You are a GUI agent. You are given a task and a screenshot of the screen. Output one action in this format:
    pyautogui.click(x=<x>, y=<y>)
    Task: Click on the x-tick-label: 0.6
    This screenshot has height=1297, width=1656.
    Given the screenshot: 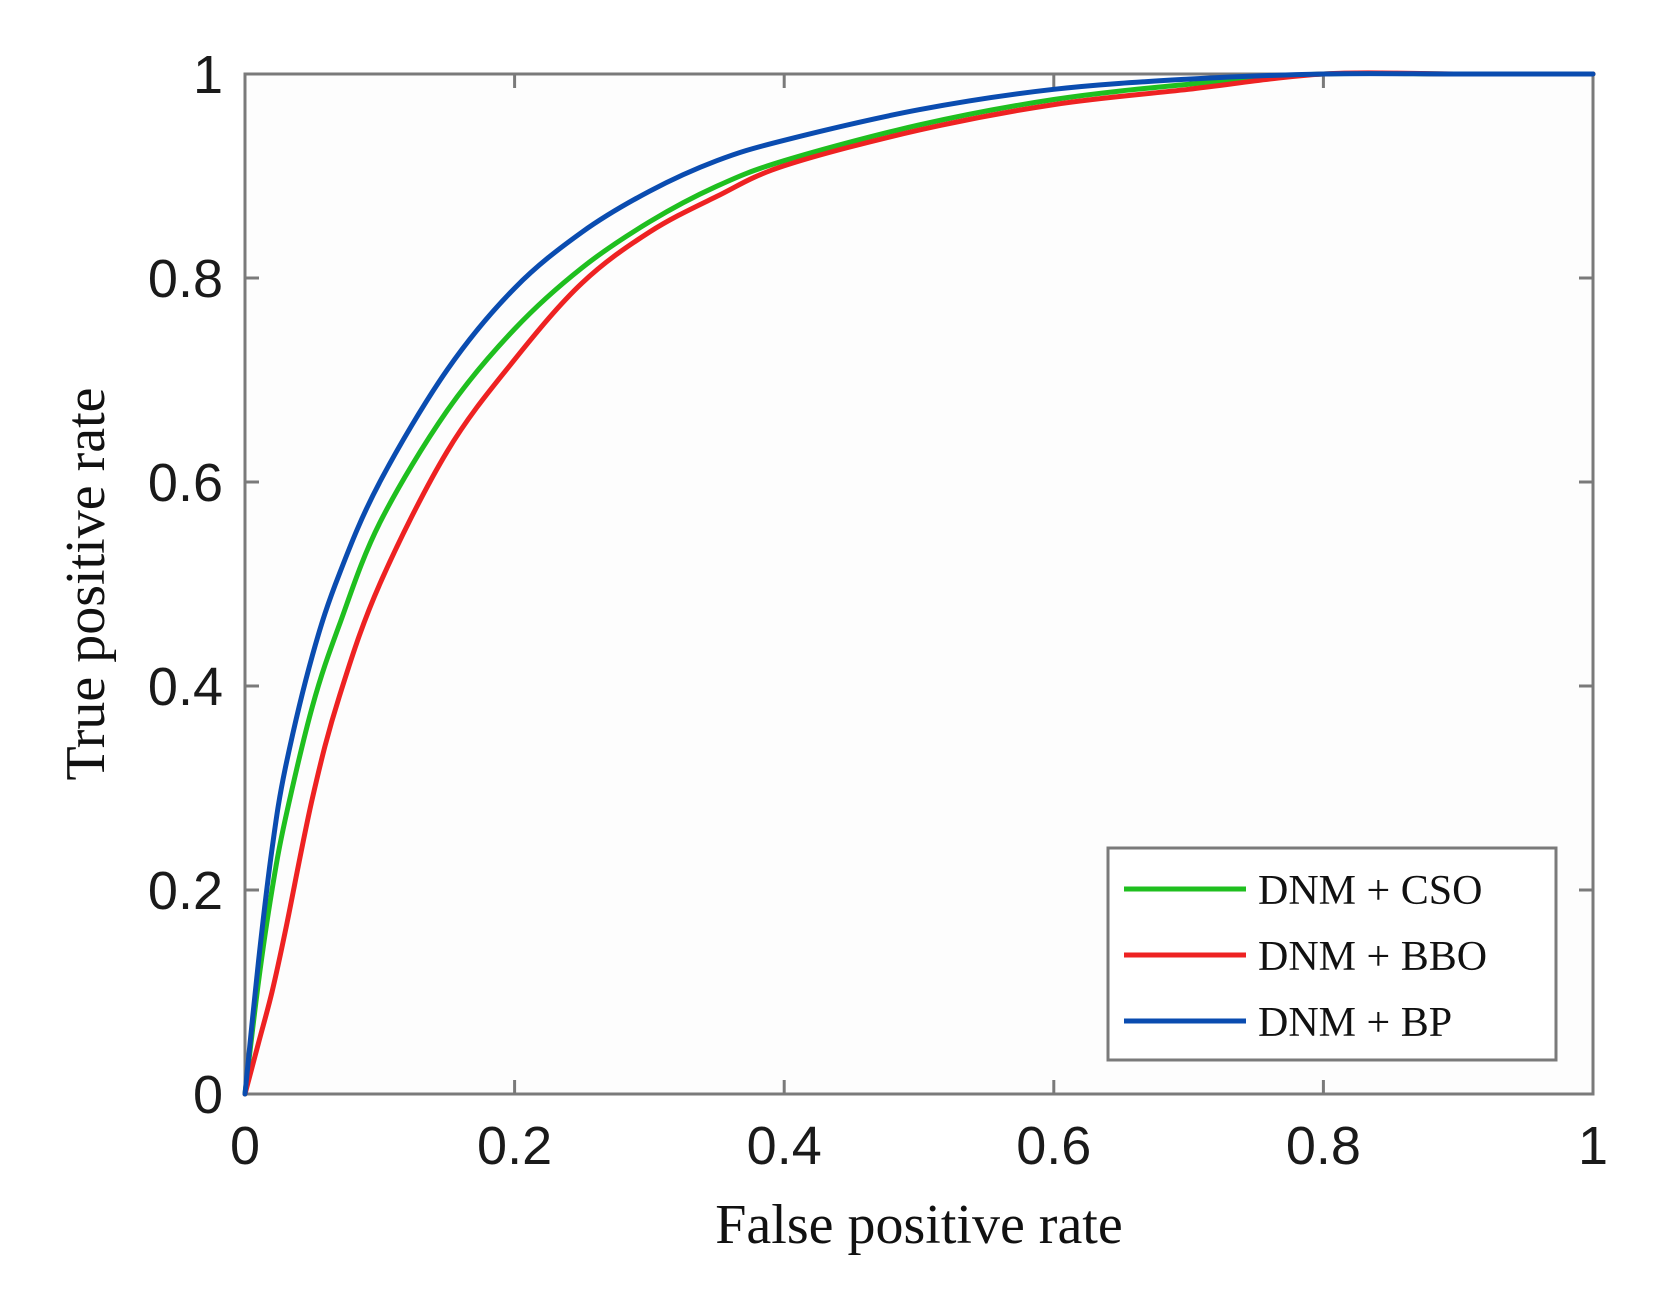 What is the action you would take?
    pyautogui.click(x=1053, y=1146)
    